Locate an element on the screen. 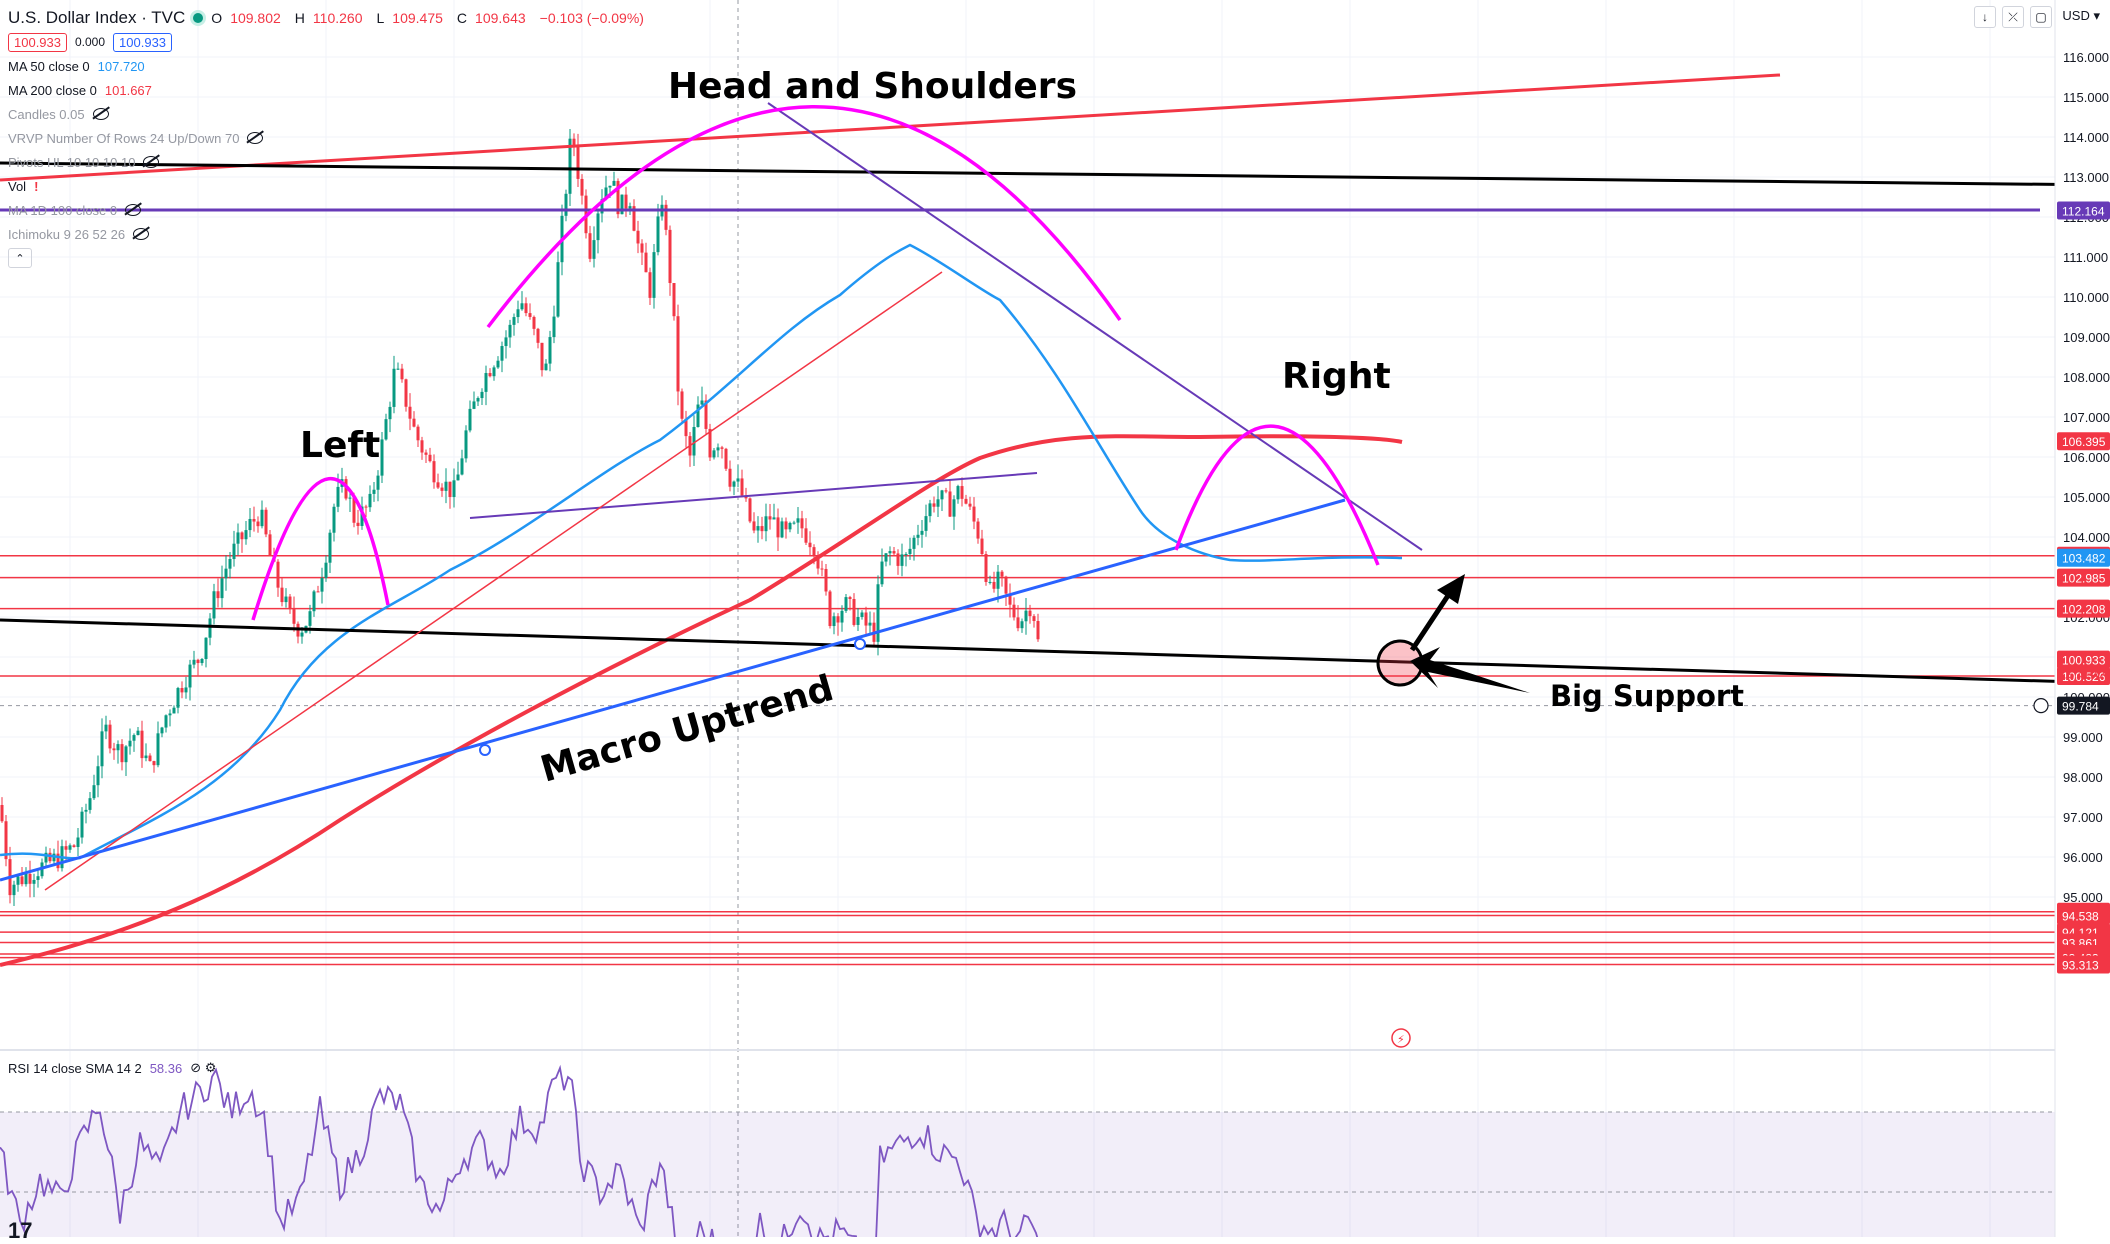 The width and height of the screenshot is (2110, 1244). alert-icon is located at coordinates (1401, 1038).